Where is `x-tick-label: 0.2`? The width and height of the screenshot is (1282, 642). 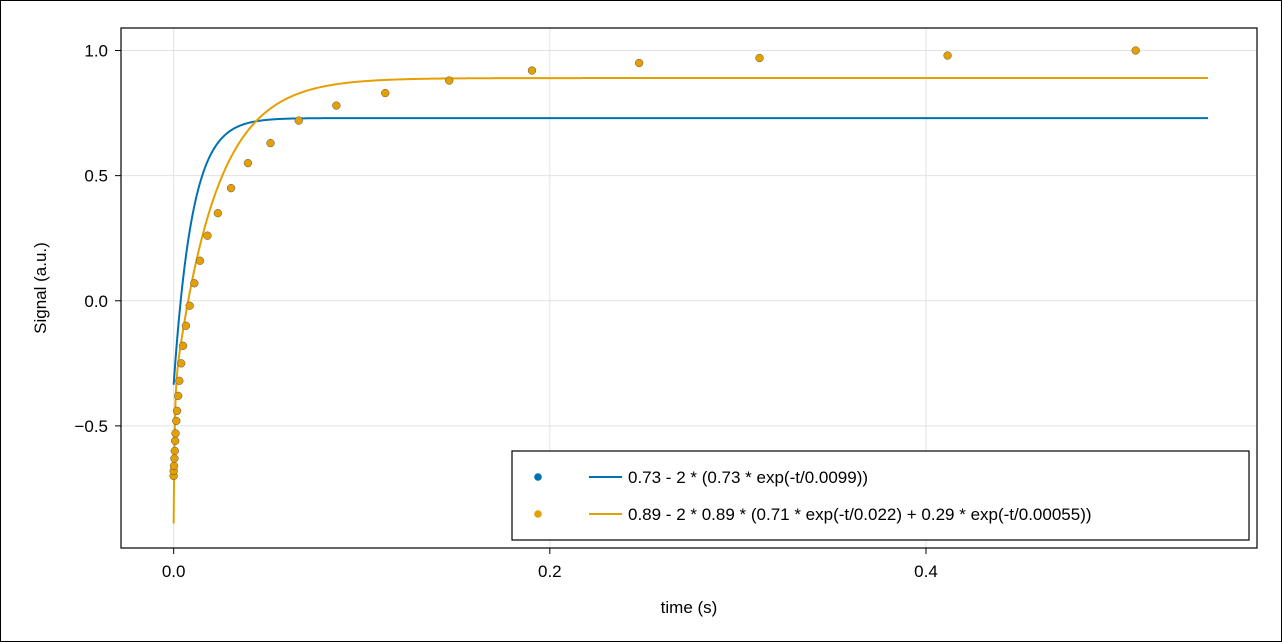 x-tick-label: 0.2 is located at coordinates (550, 571).